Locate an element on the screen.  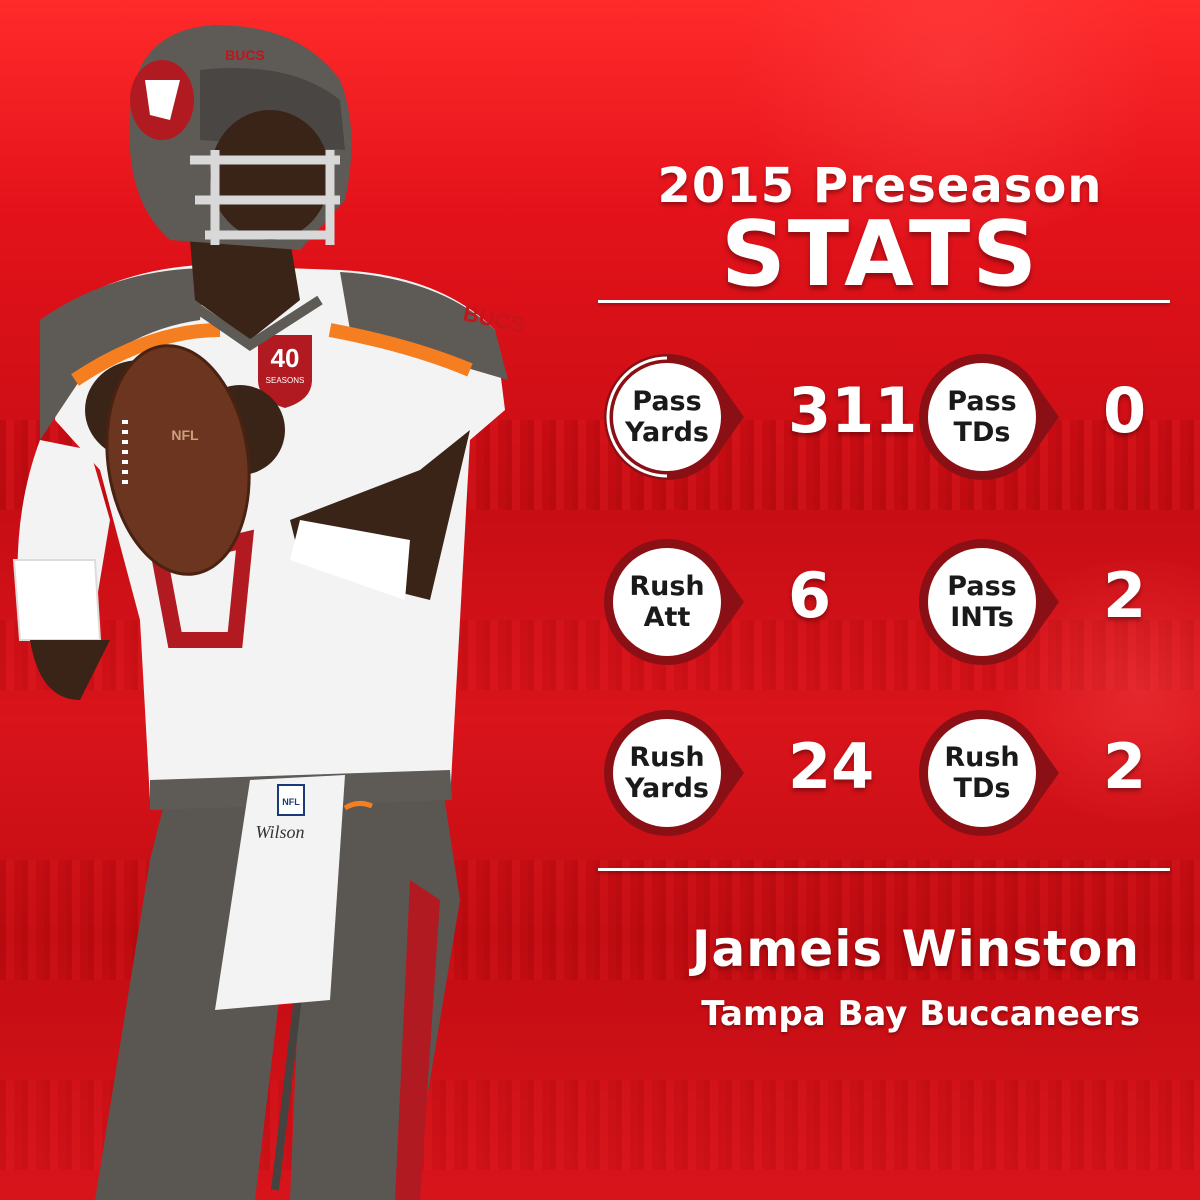
stat-value: 0 is located at coordinates (1125, 410).